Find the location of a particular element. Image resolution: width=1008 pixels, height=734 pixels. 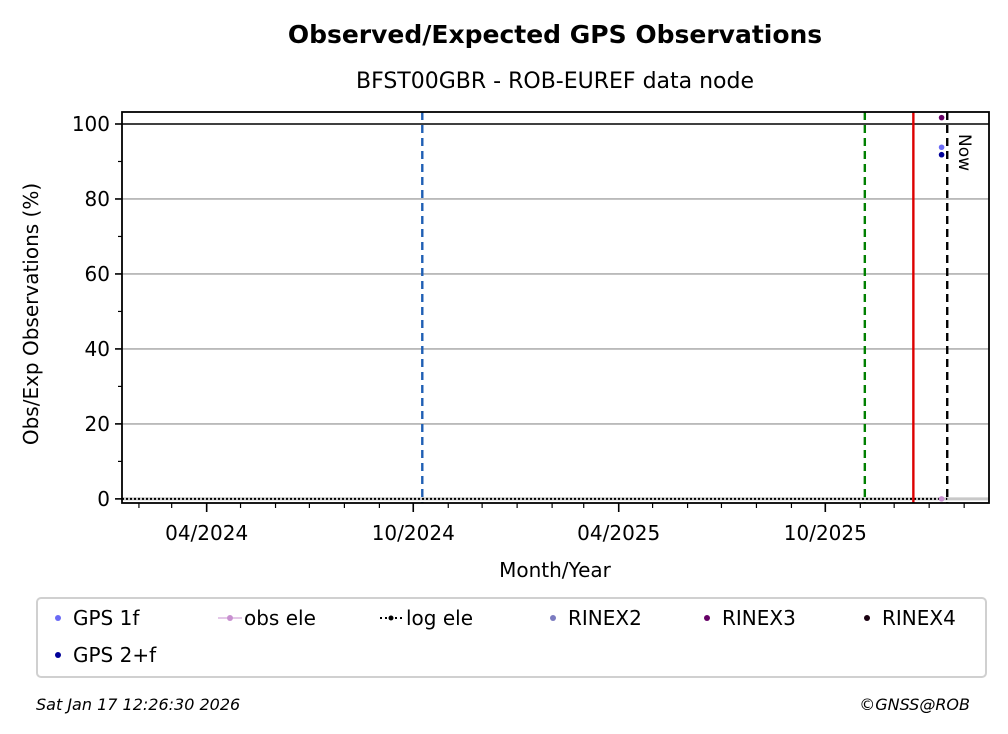

x-tick-label: 10/2025 is located at coordinates (825, 533).